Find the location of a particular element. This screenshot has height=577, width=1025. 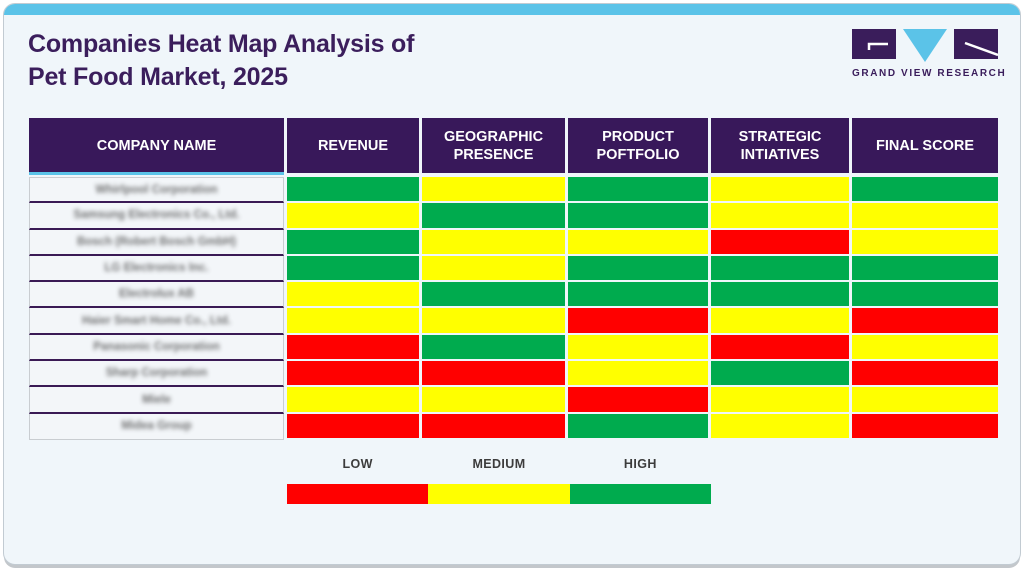

legend-color-bar is located at coordinates (499, 494).